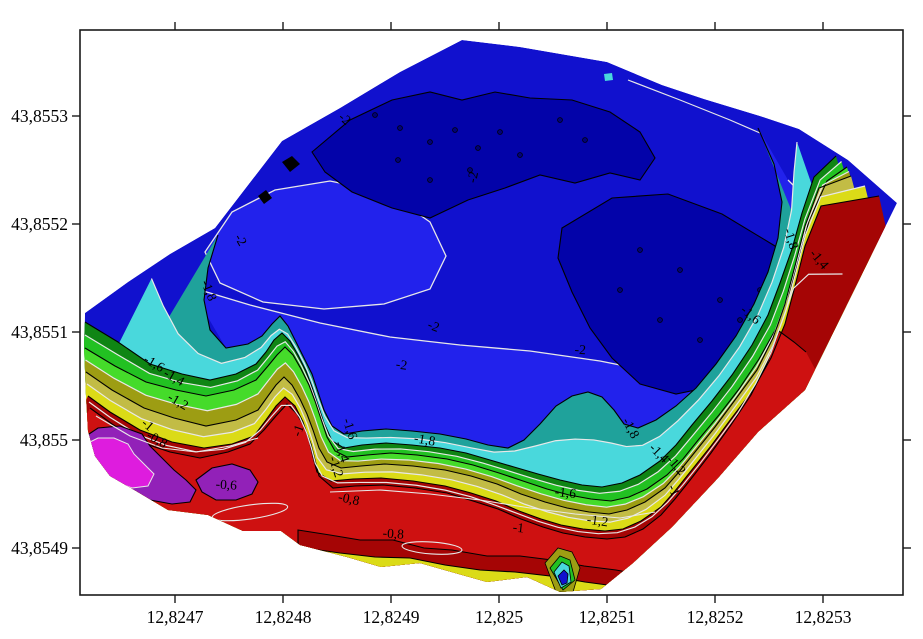 The image size is (923, 639). What do you see at coordinates (325, 245) in the screenshot?
I see `bright-blue-basin` at bounding box center [325, 245].